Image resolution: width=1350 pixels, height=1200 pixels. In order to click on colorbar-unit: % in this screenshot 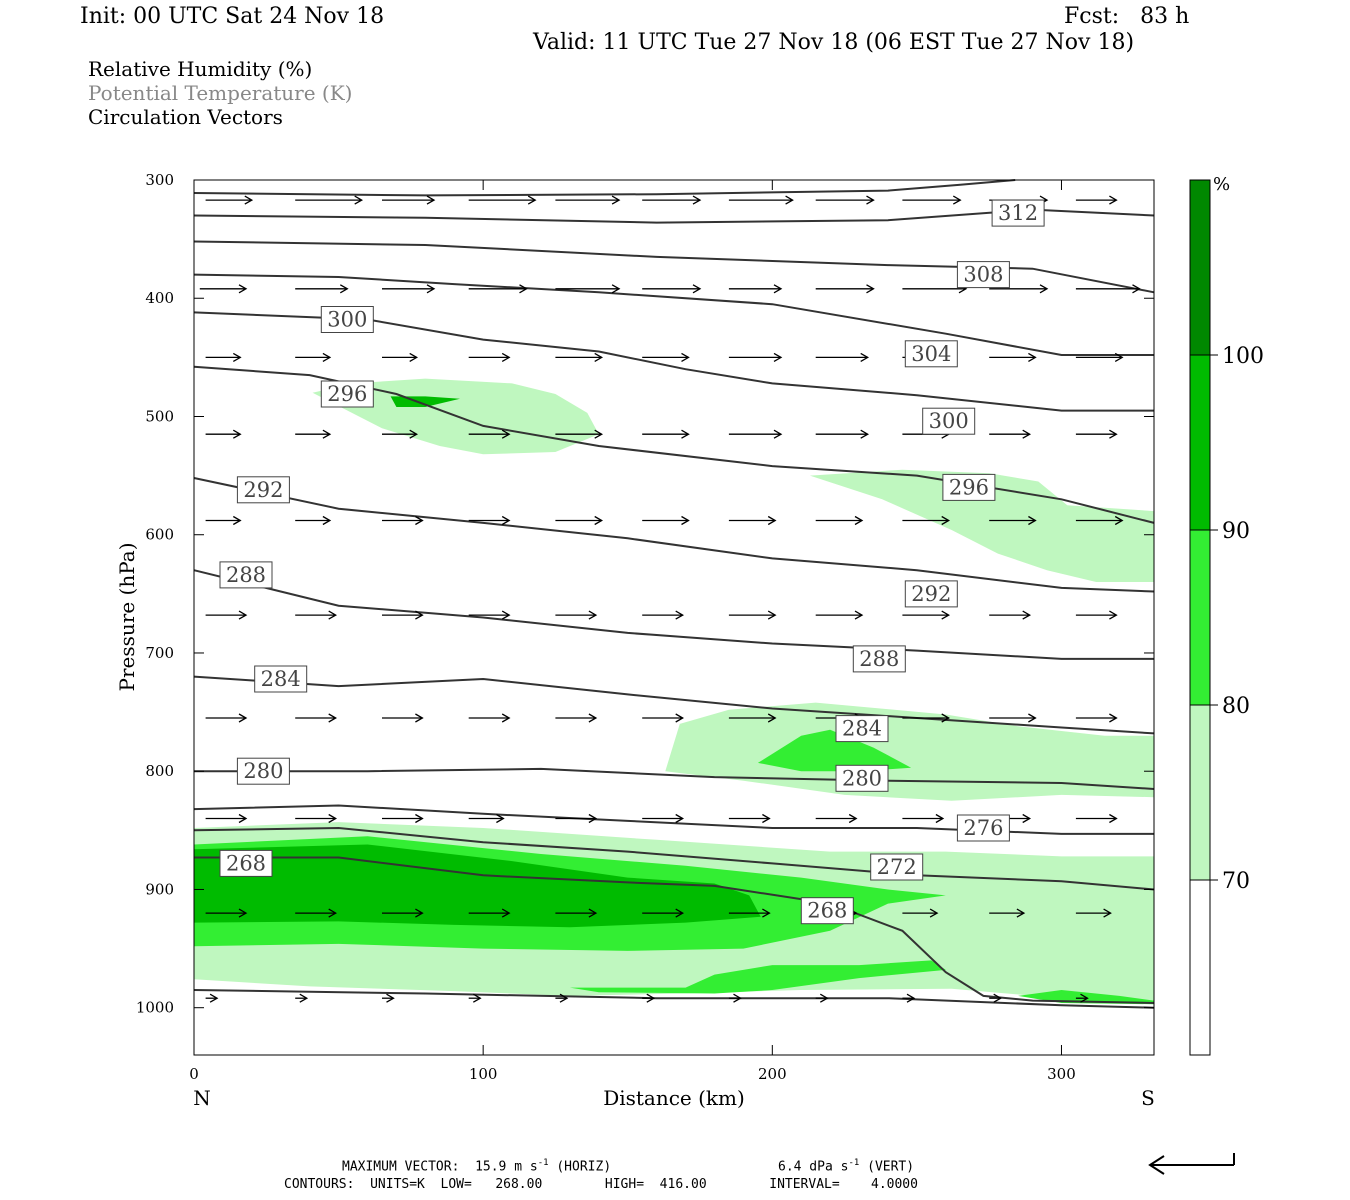, I will do `click(1221, 184)`.